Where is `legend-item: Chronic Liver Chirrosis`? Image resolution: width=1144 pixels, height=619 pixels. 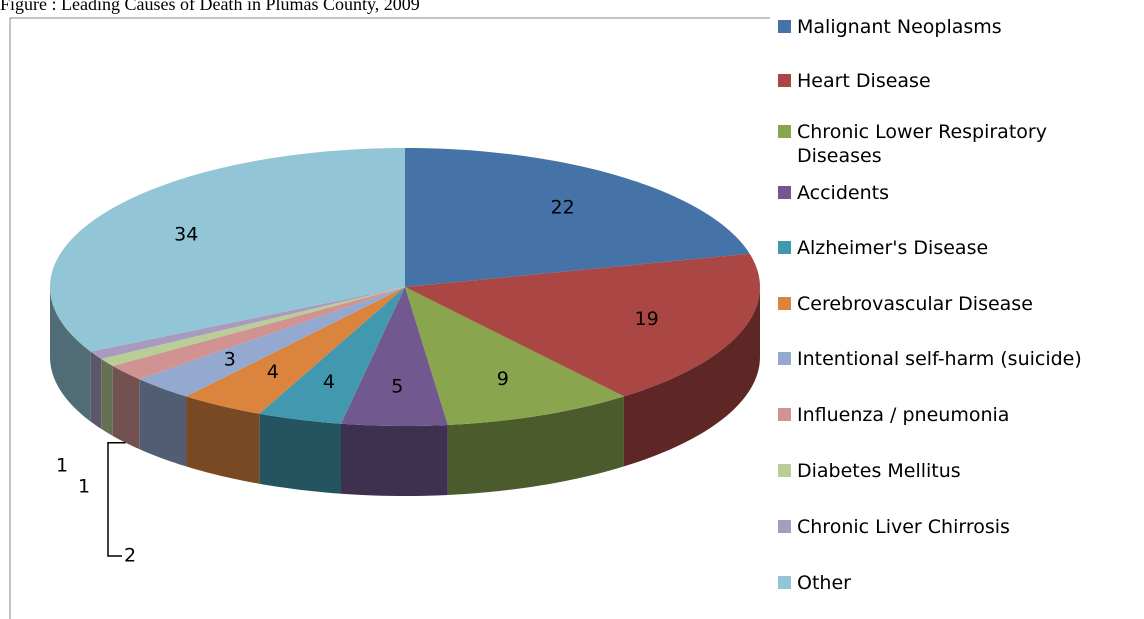
legend-item: Chronic Liver Chirrosis is located at coordinates (937, 527).